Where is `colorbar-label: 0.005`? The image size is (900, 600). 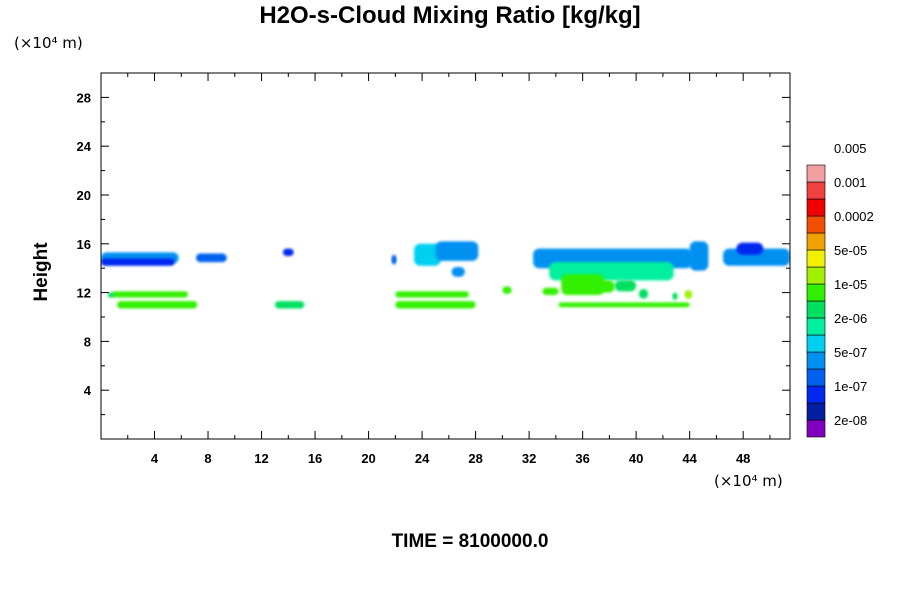
colorbar-label: 0.005 is located at coordinates (850, 148).